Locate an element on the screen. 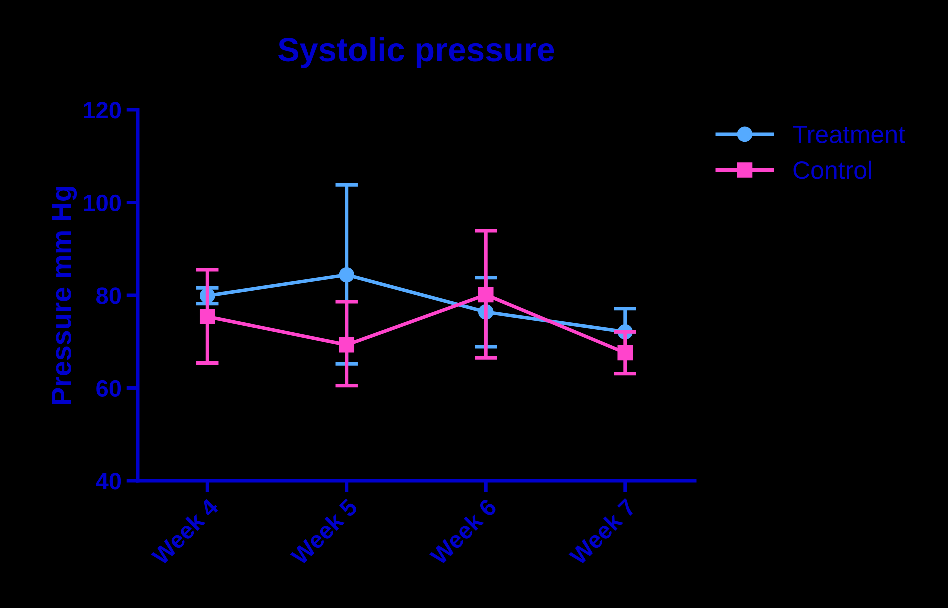 The width and height of the screenshot is (948, 608). y-tick-label: 40 is located at coordinates (109, 481).